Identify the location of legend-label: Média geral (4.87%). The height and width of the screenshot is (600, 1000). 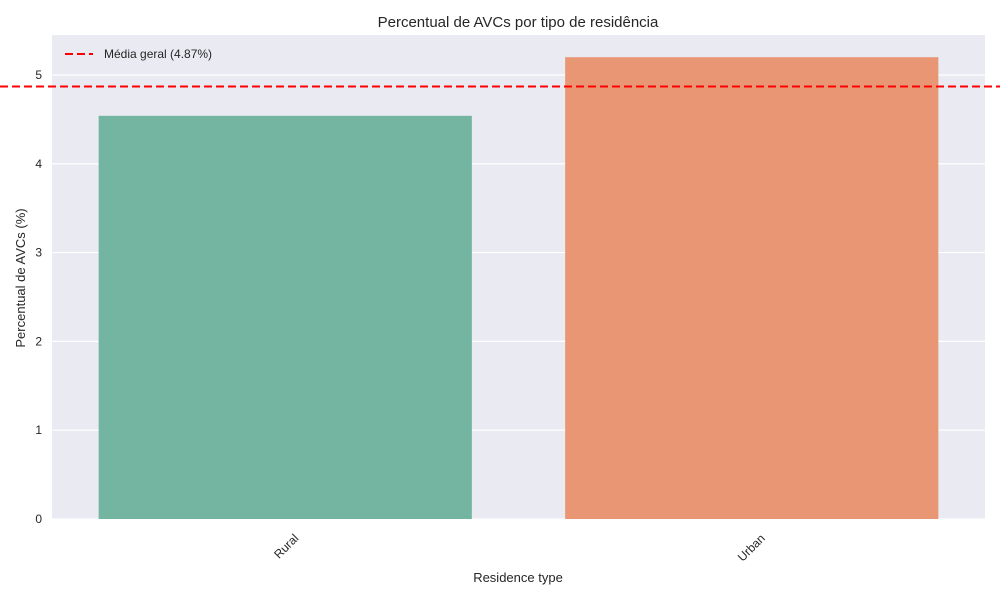
(158, 54).